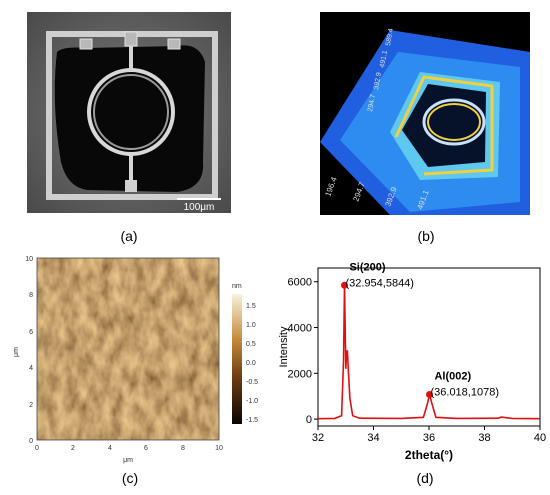 The width and height of the screenshot is (550, 495). What do you see at coordinates (16, 352) in the screenshot?
I see `c-y-label: μm` at bounding box center [16, 352].